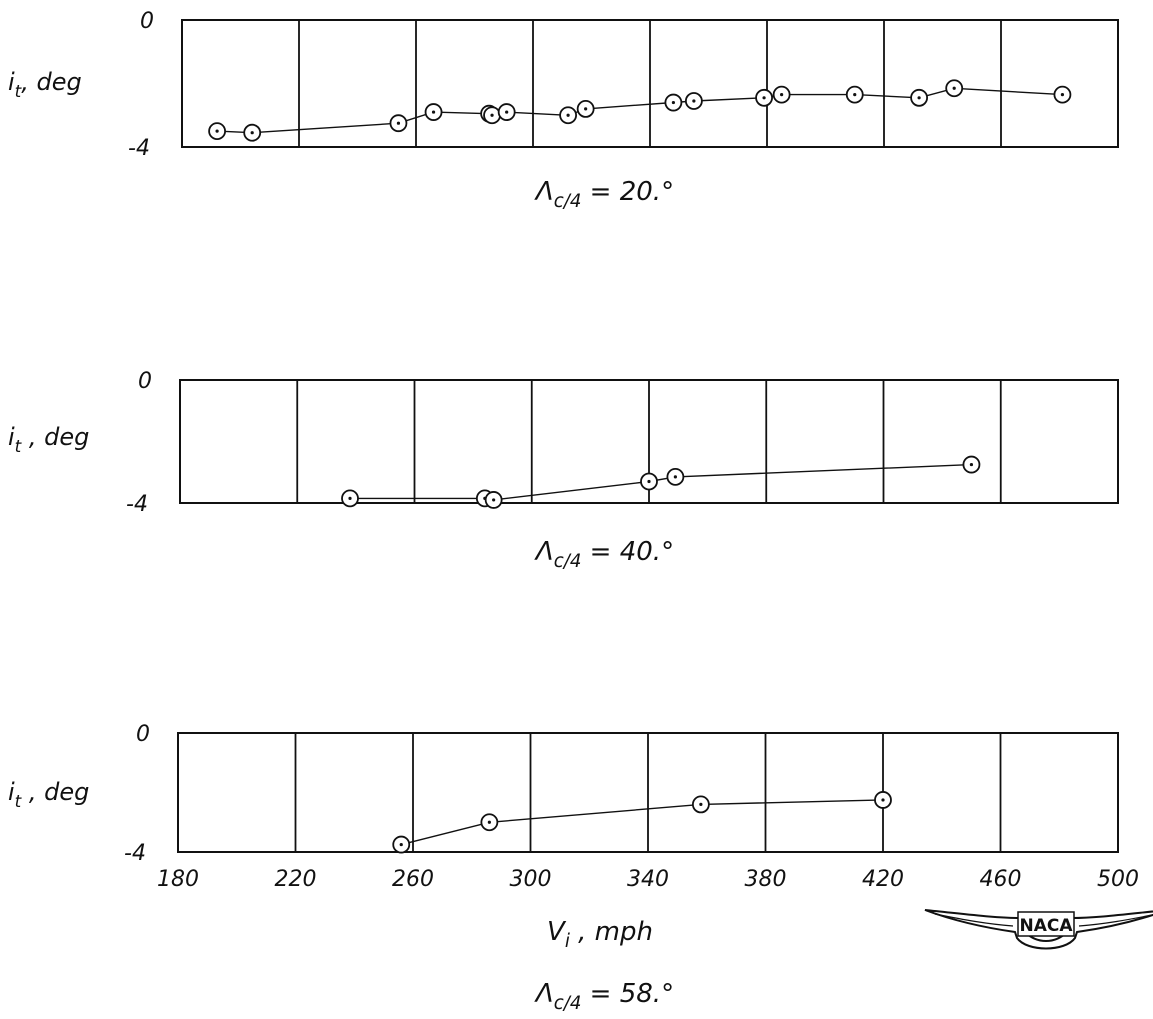 This screenshot has width=1153, height=1019. I want to click on x-tick-label: 500, so click(1118, 879).